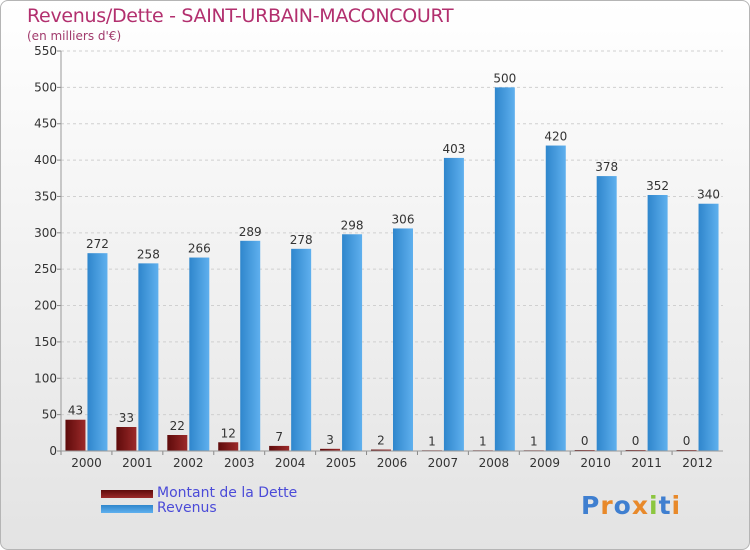 This screenshot has height=550, width=750. What do you see at coordinates (279, 437) in the screenshot?
I see `value-label-dette: 7` at bounding box center [279, 437].